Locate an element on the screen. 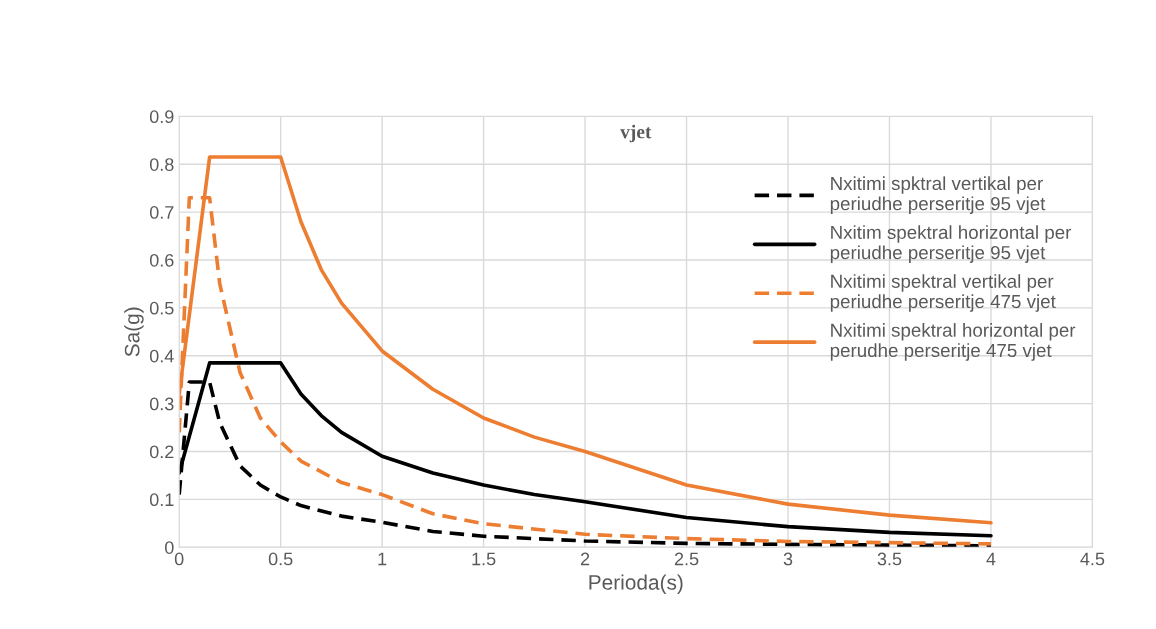  x-tick-label: 3 is located at coordinates (788, 559).